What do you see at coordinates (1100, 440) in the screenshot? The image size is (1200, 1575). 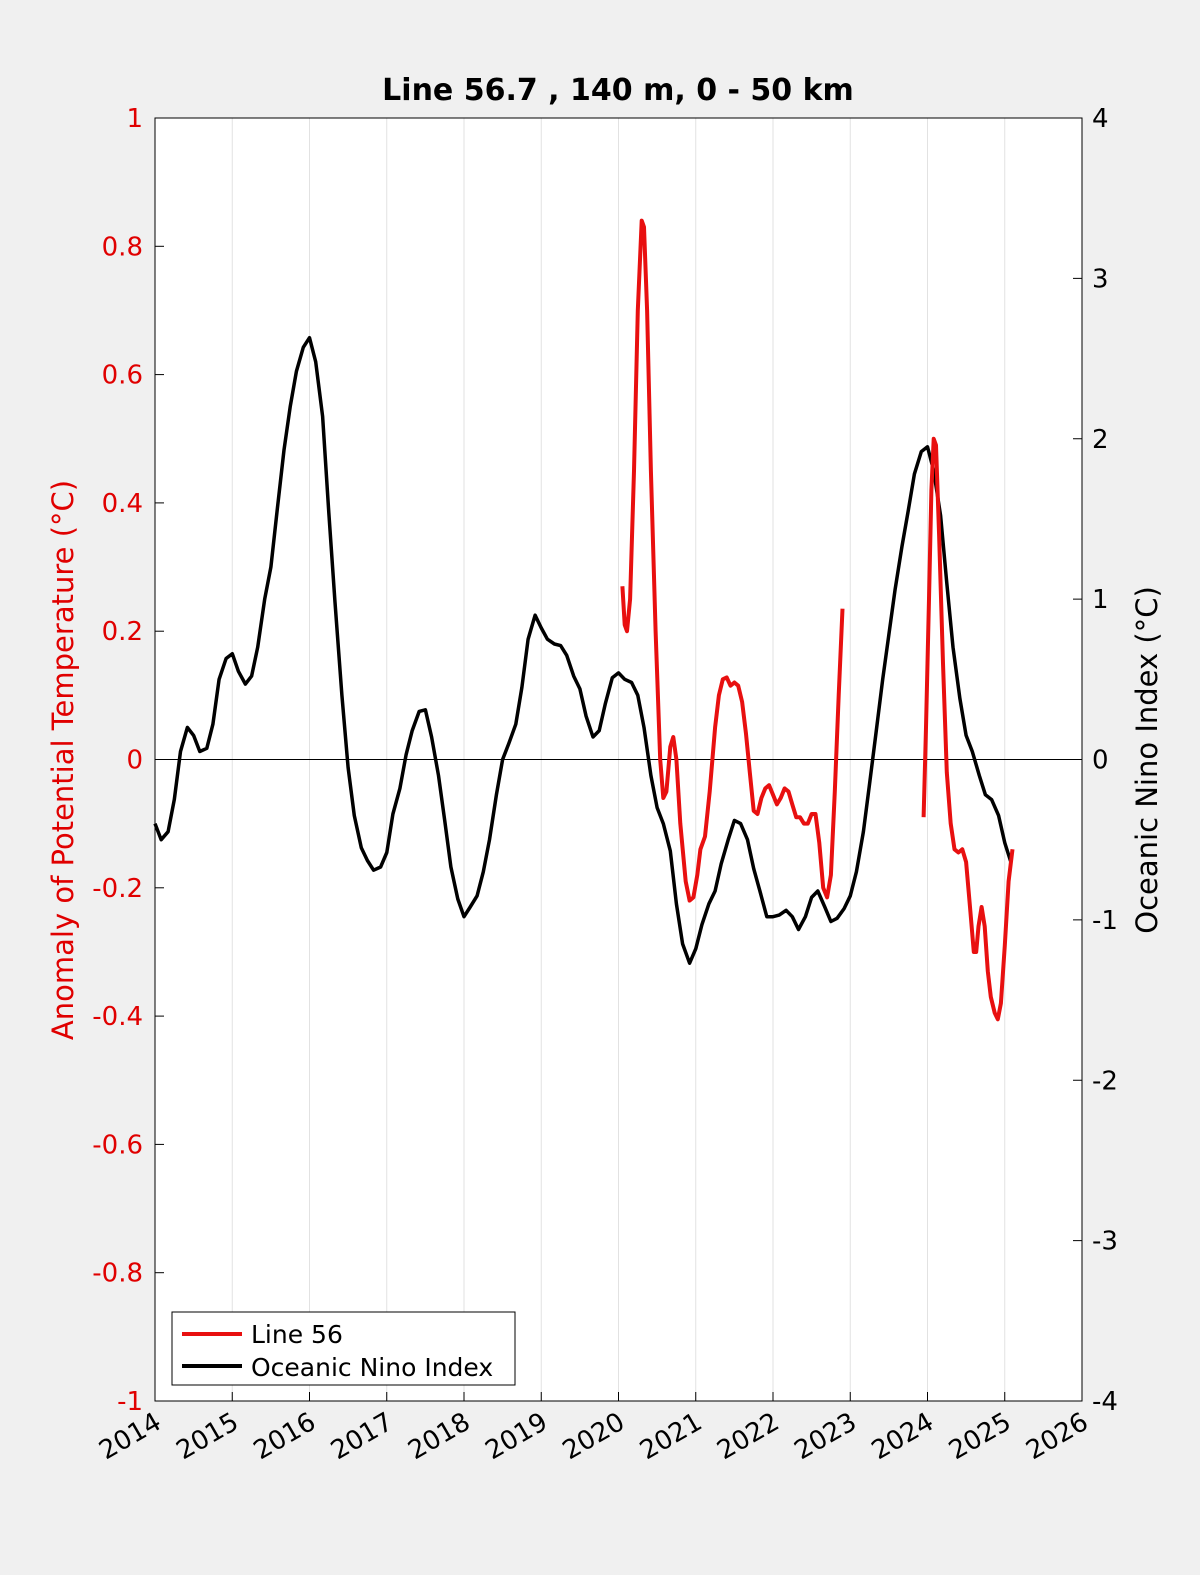 I see `right-tick-label: 2` at bounding box center [1100, 440].